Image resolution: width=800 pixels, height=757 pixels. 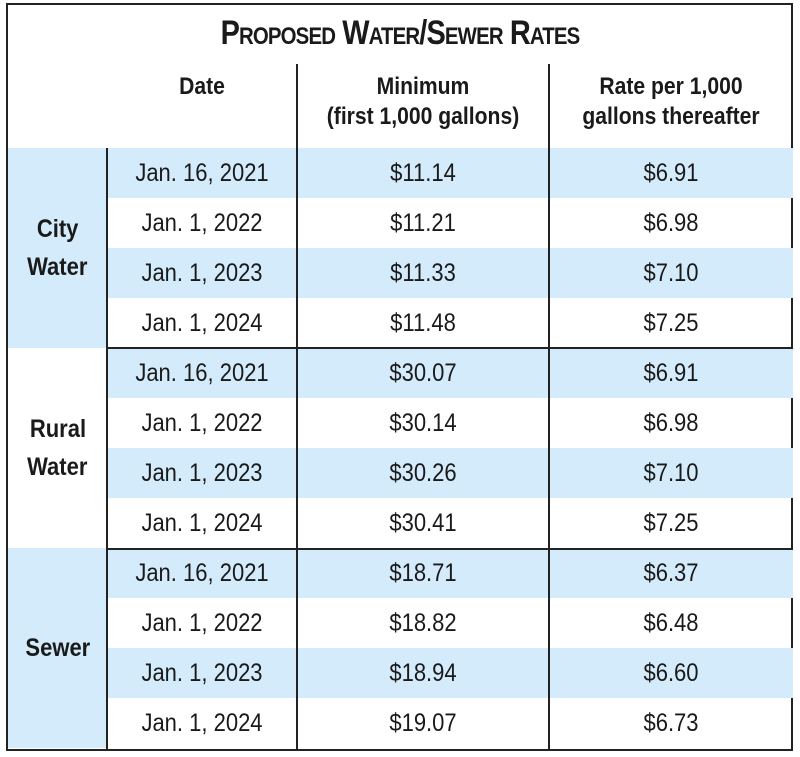 I want to click on table-row: Jan. 1, 2022 $11.21 $6.98, so click(x=450, y=223).